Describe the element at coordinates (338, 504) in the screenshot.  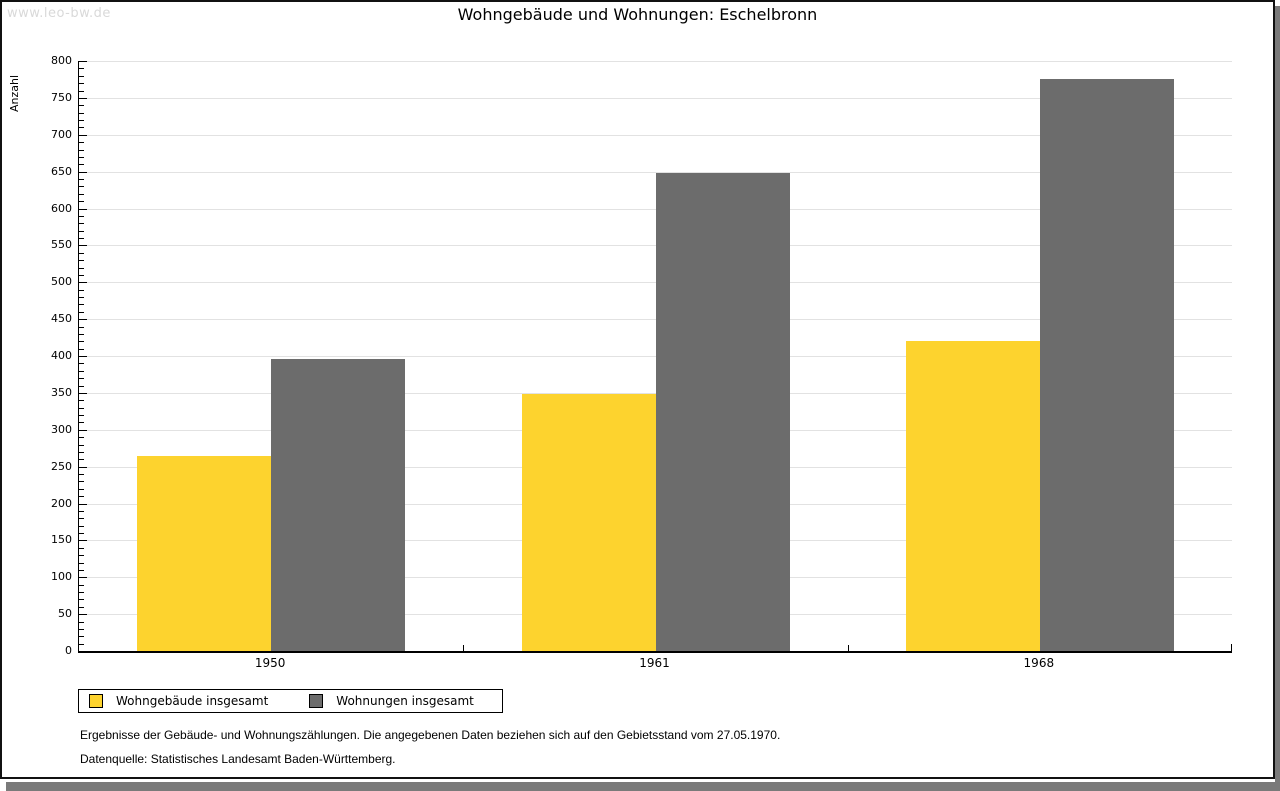
I see `bar-1950-wohnungen` at that location.